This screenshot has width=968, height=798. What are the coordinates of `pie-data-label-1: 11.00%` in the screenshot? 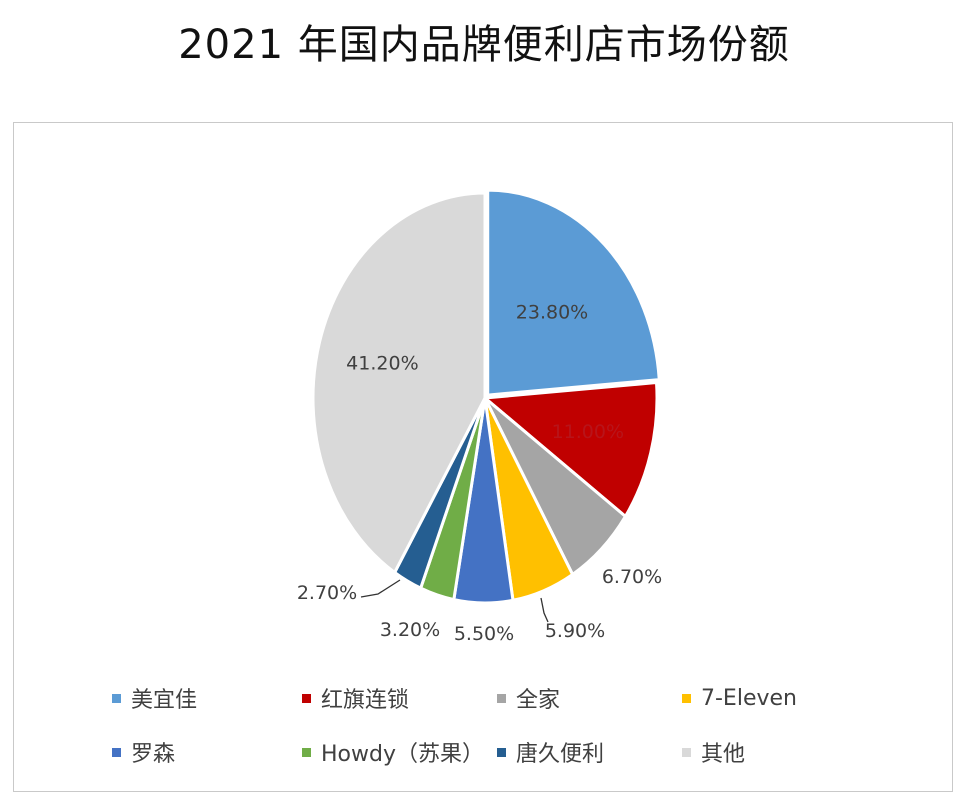 It's located at (588, 432).